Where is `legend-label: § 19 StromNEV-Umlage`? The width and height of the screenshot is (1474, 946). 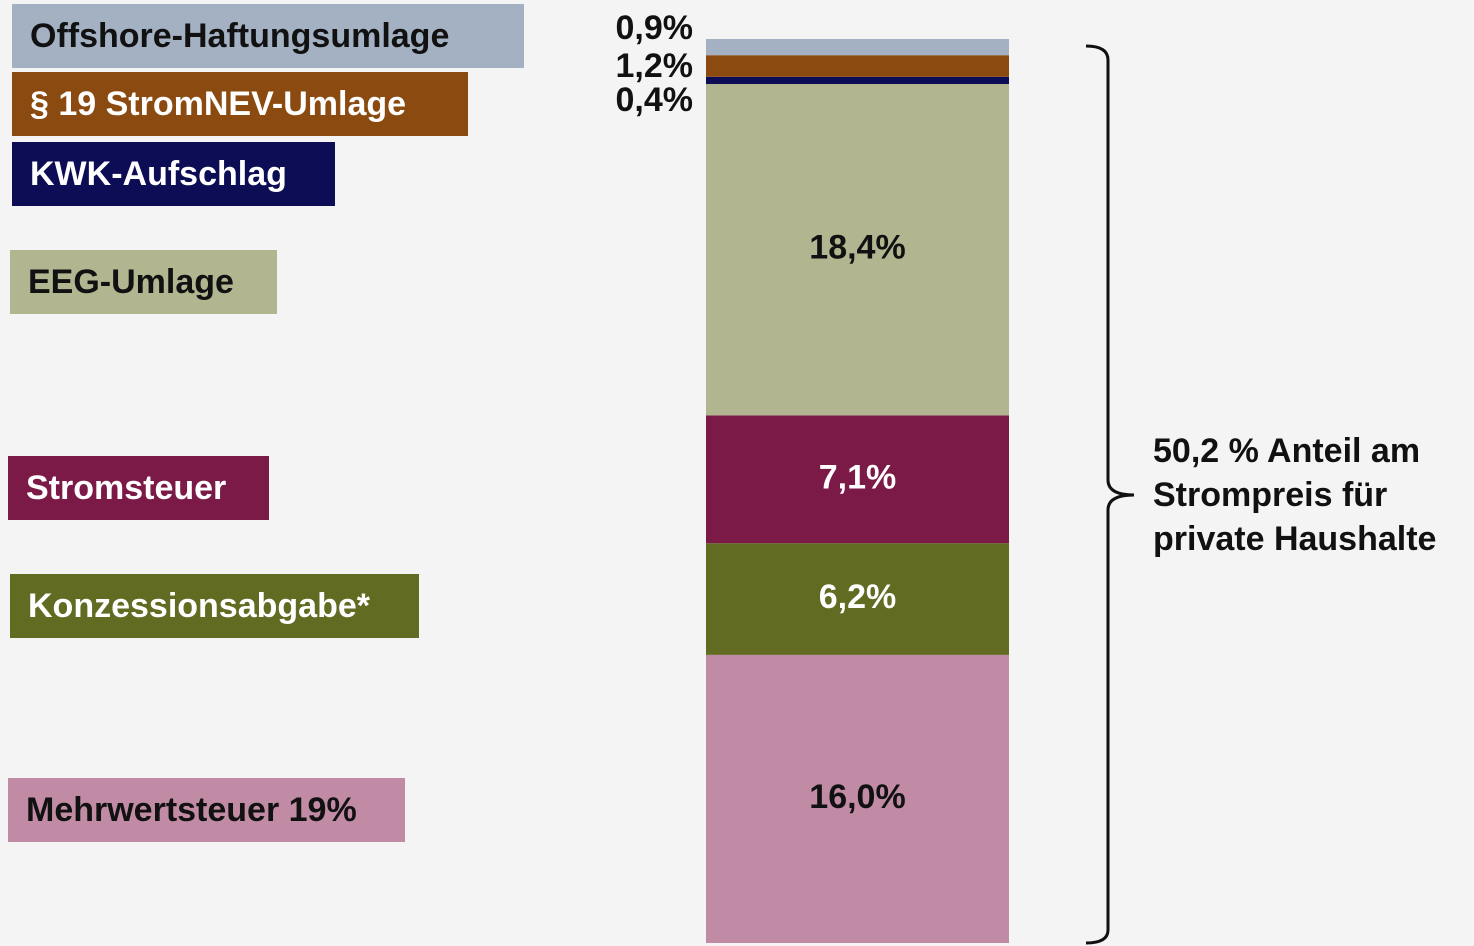 legend-label: § 19 StromNEV-Umlage is located at coordinates (218, 104).